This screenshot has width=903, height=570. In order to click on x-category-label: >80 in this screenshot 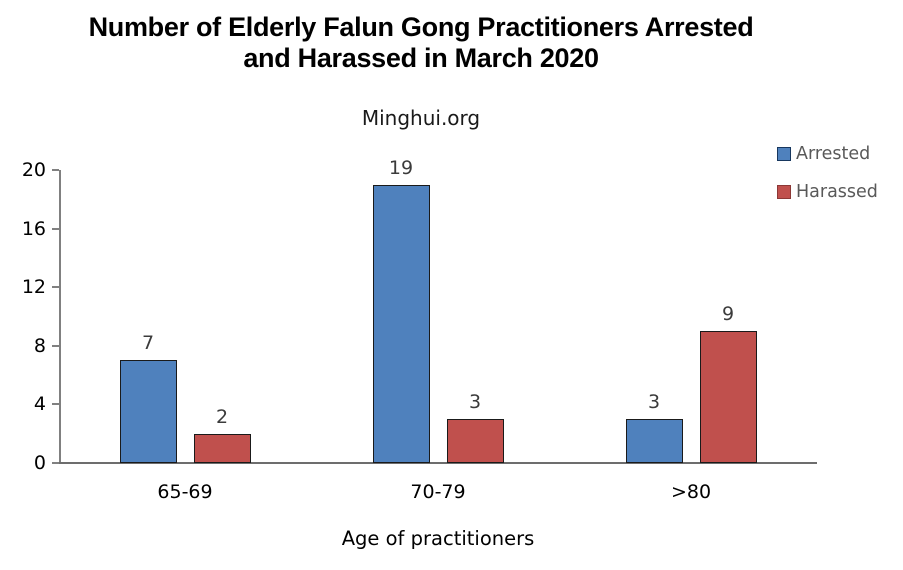, I will do `click(691, 492)`.